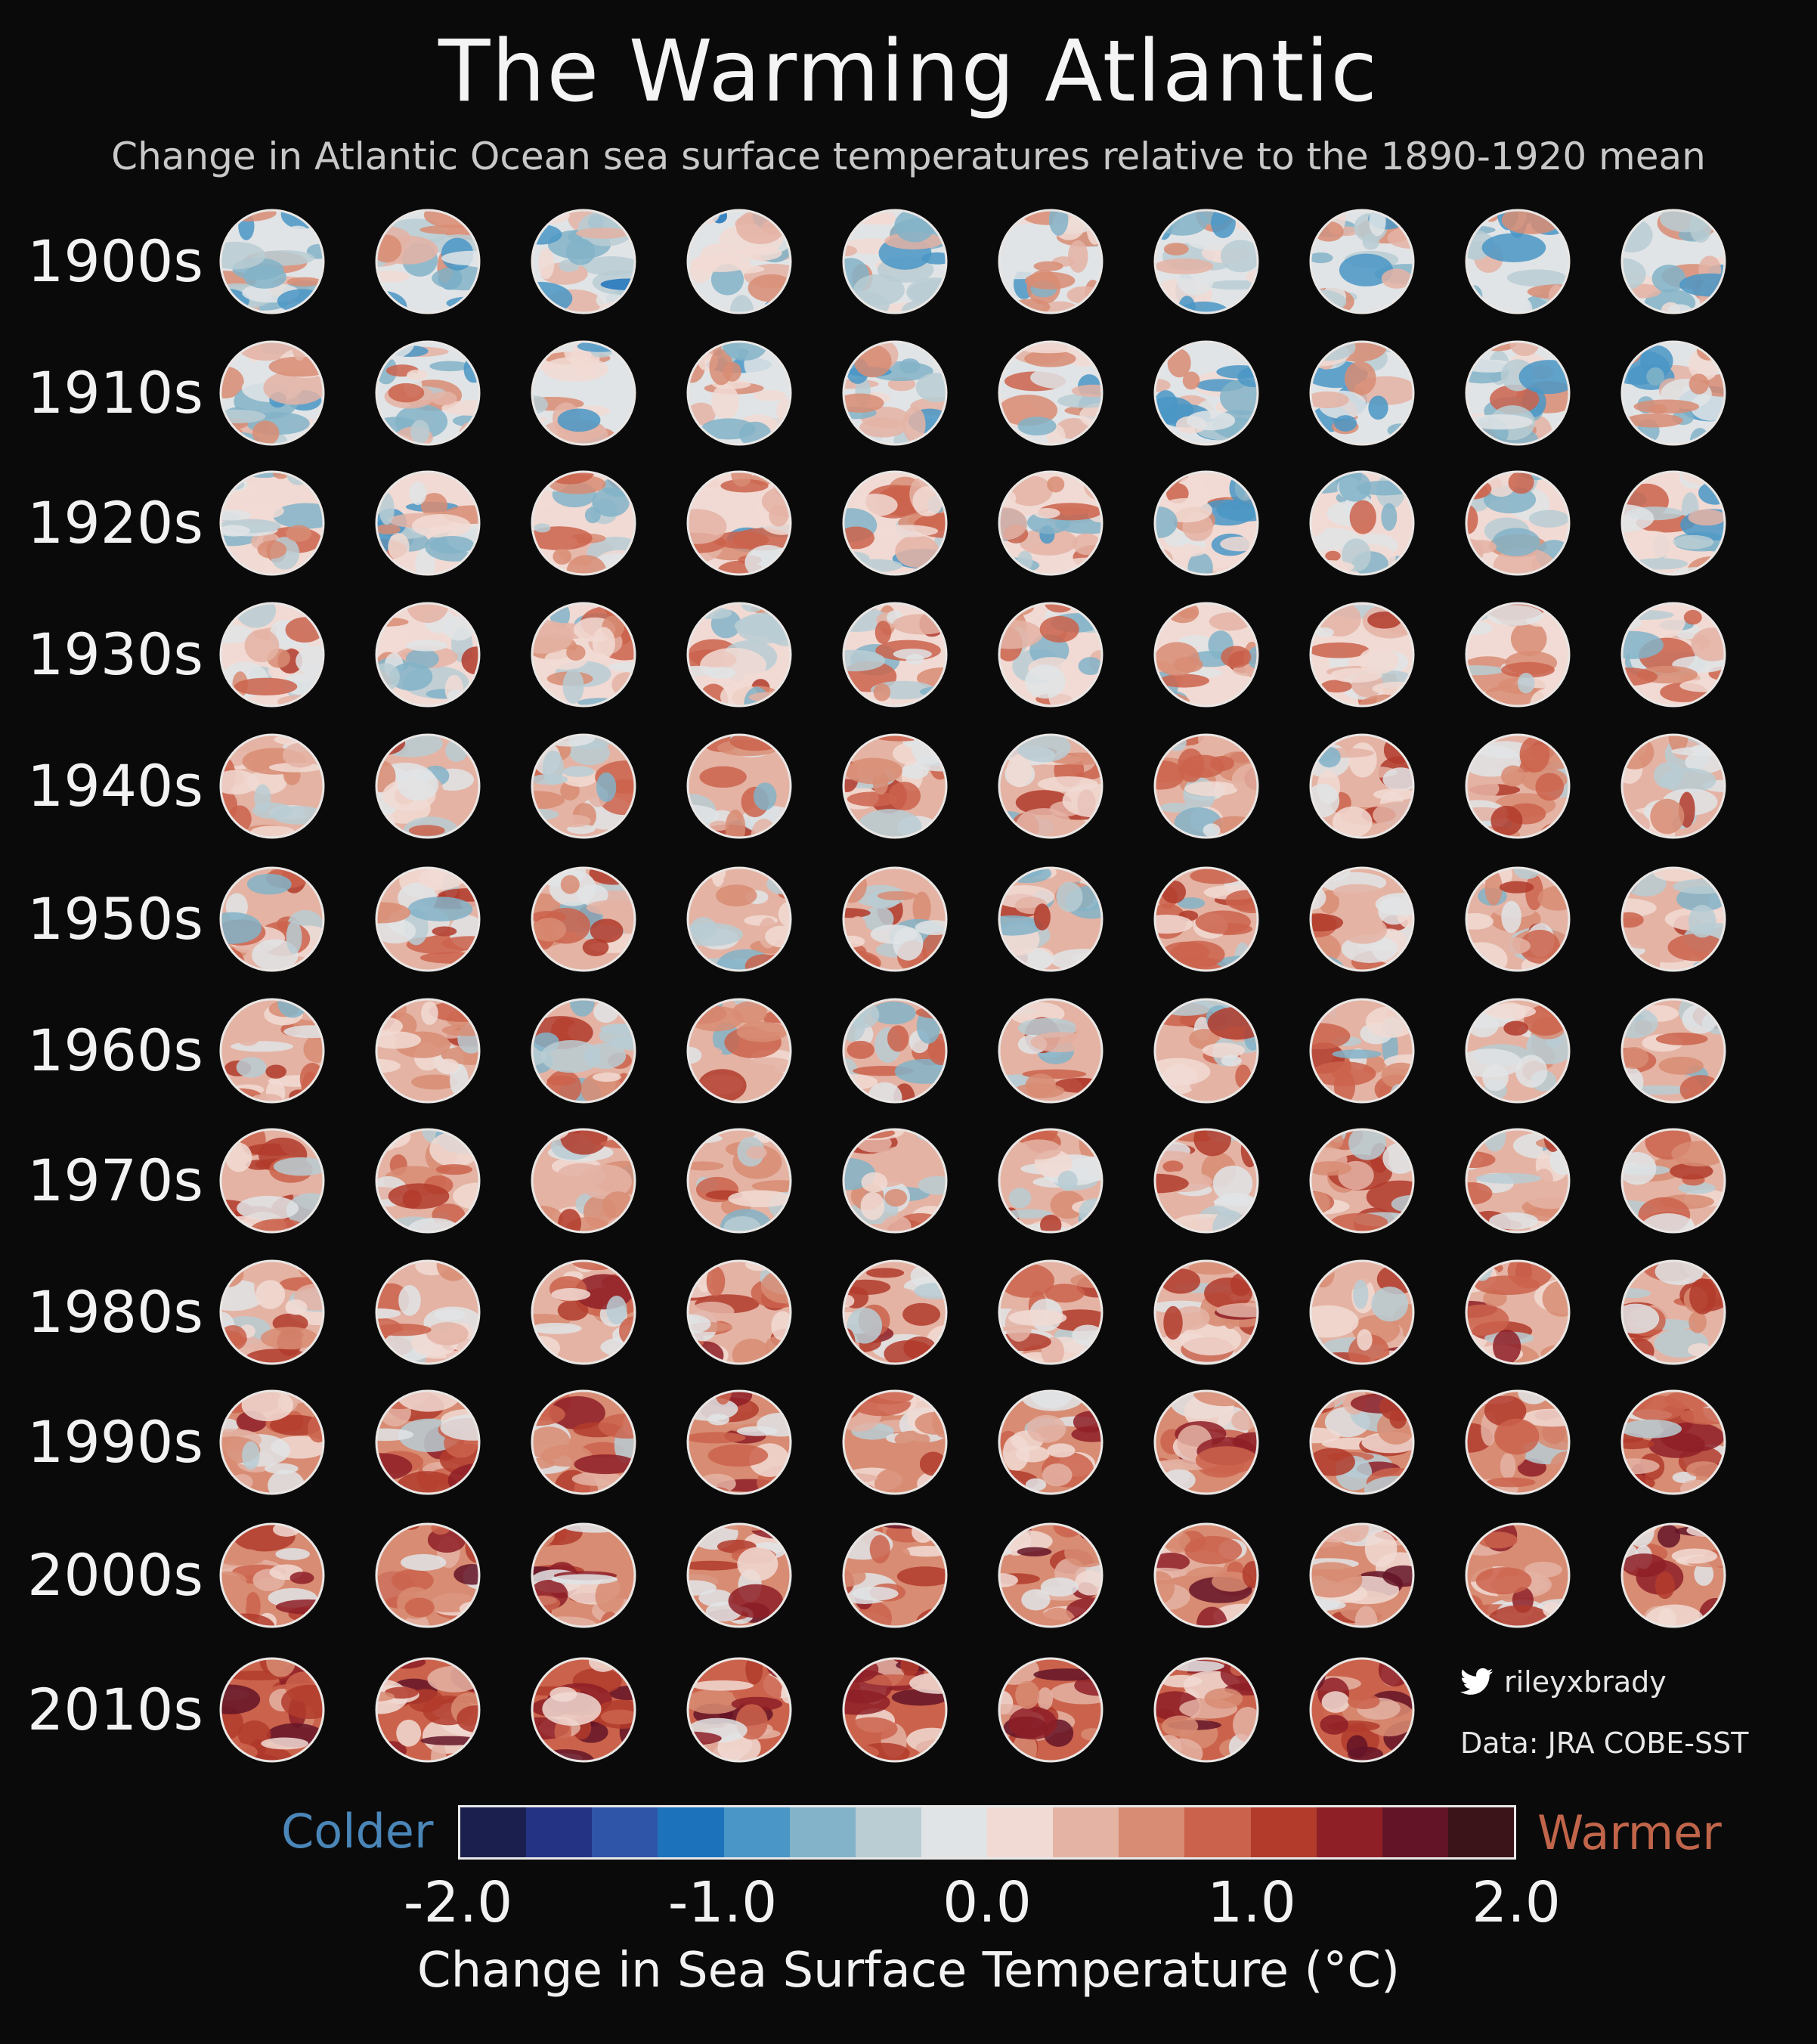  I want to click on twitter-handle: rileyxbrady, so click(1585, 1682).